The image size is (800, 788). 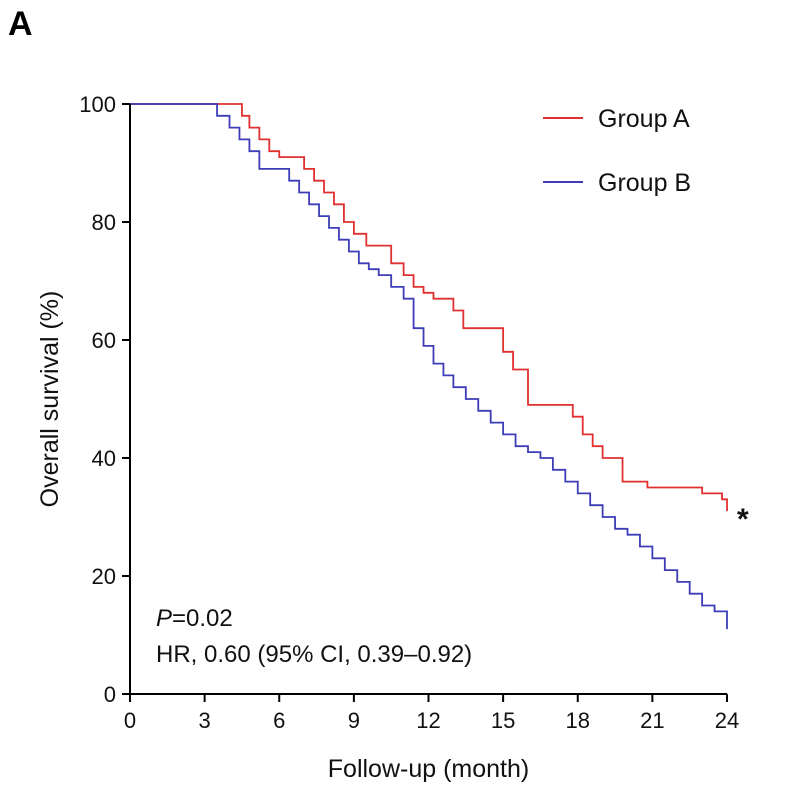 I want to click on panel-label: A, so click(x=20, y=24).